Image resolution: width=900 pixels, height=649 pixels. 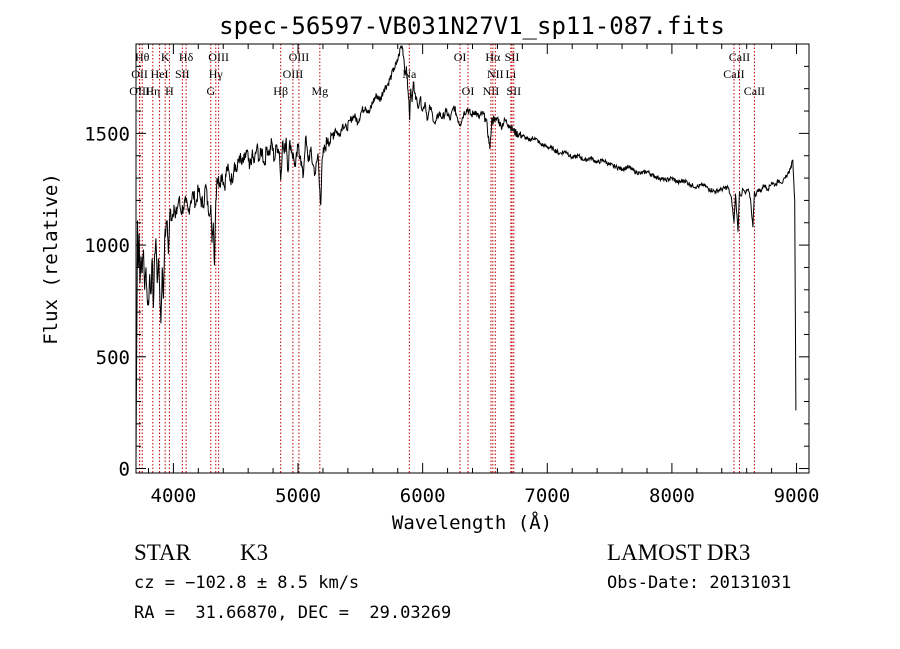 I want to click on x-tick-label: 6000, so click(x=423, y=496).